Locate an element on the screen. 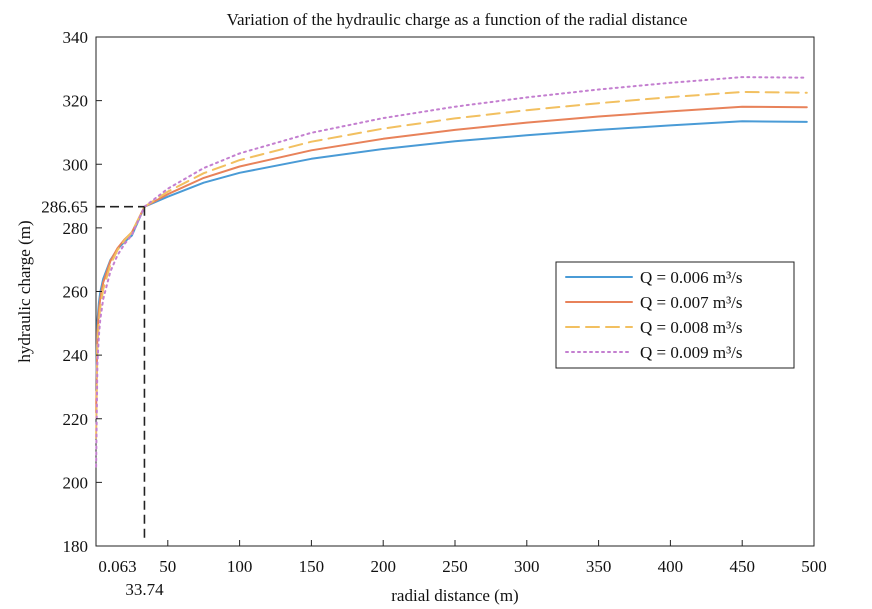  x-tick-label: 350 is located at coordinates (599, 566).